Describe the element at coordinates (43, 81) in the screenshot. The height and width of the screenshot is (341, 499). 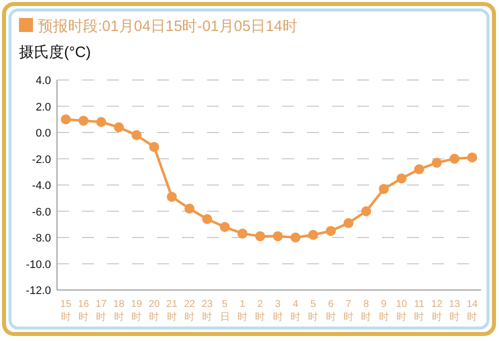
I see `y-tick-label: 4.0` at that location.